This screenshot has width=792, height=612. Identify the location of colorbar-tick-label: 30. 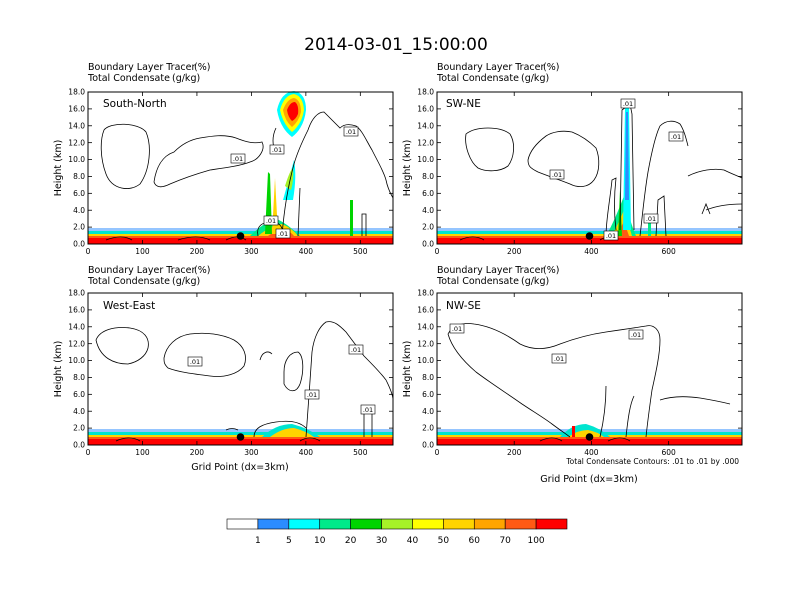
(382, 541).